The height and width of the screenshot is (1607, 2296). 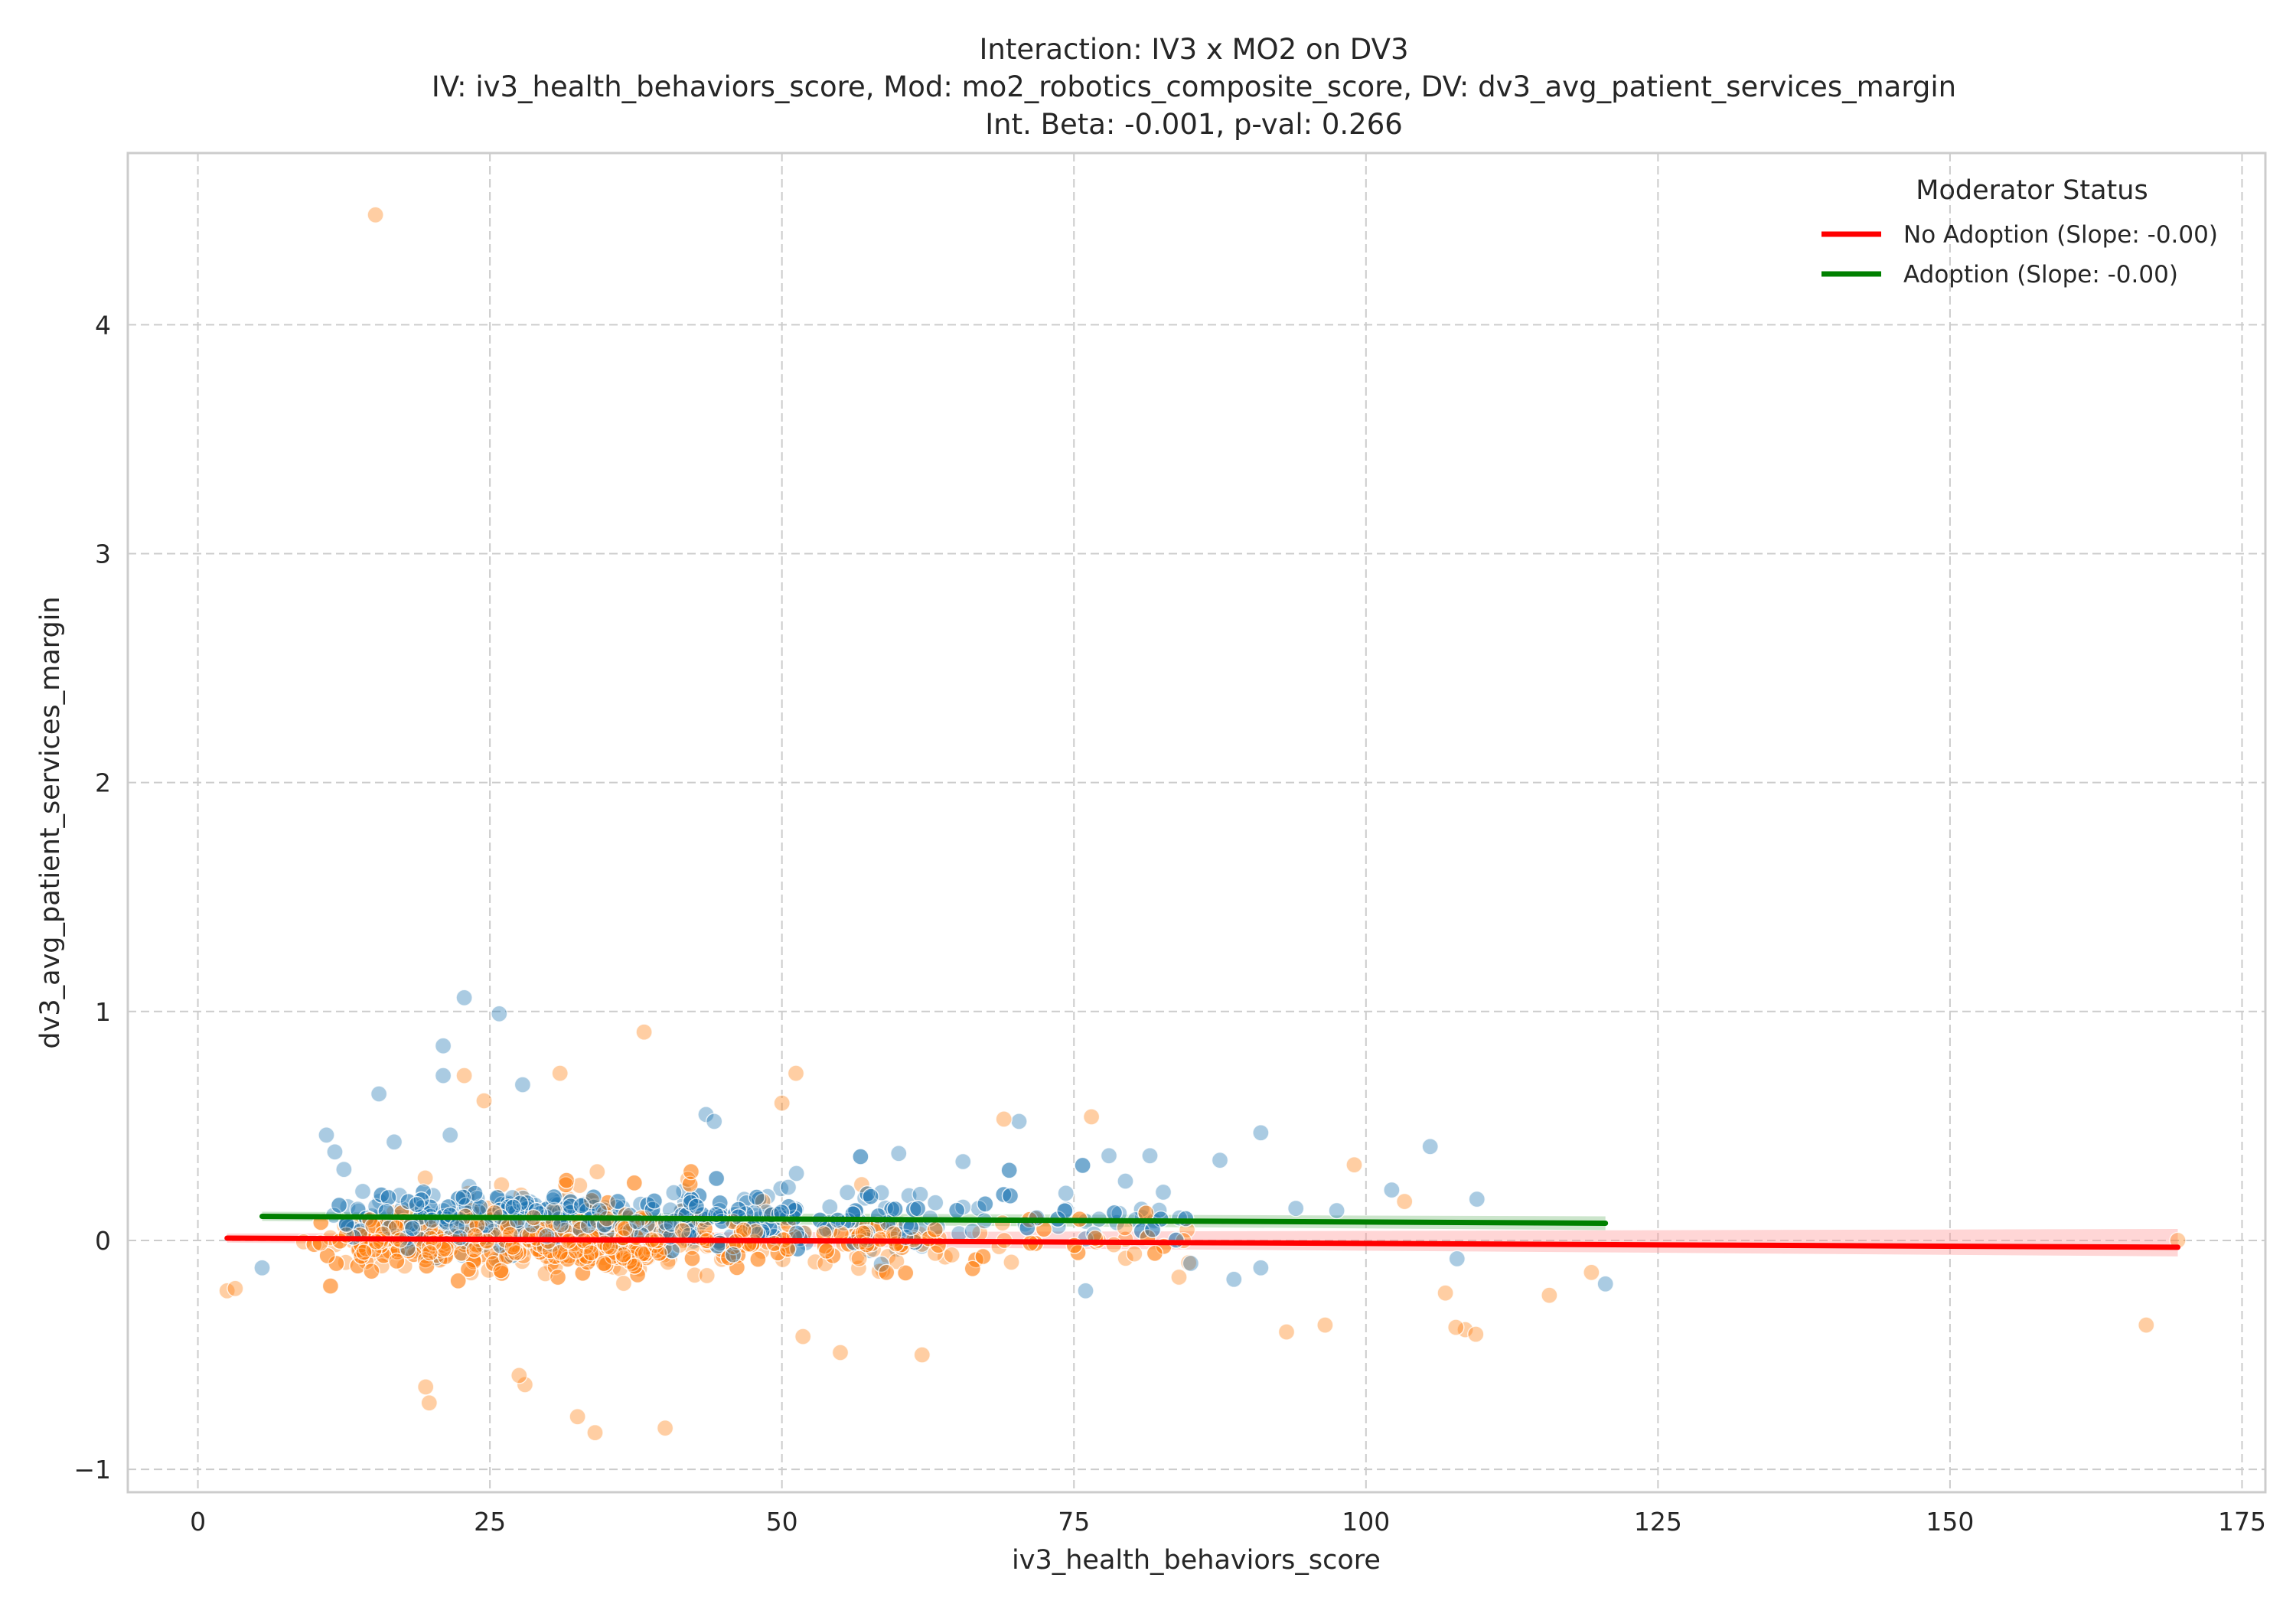 I want to click on y-tick-label: 4, so click(x=103, y=325).